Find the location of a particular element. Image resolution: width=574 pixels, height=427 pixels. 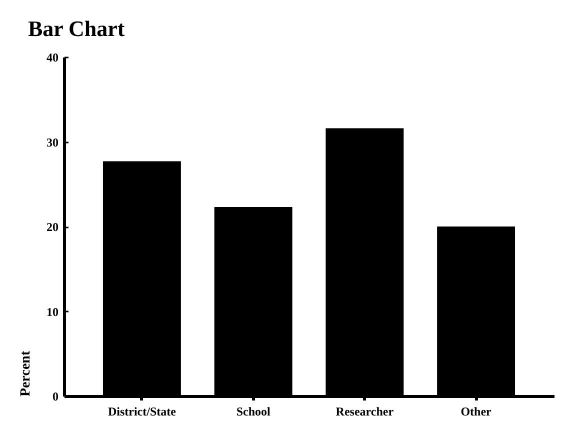

y-tick-label: 20 is located at coordinates (52, 227).